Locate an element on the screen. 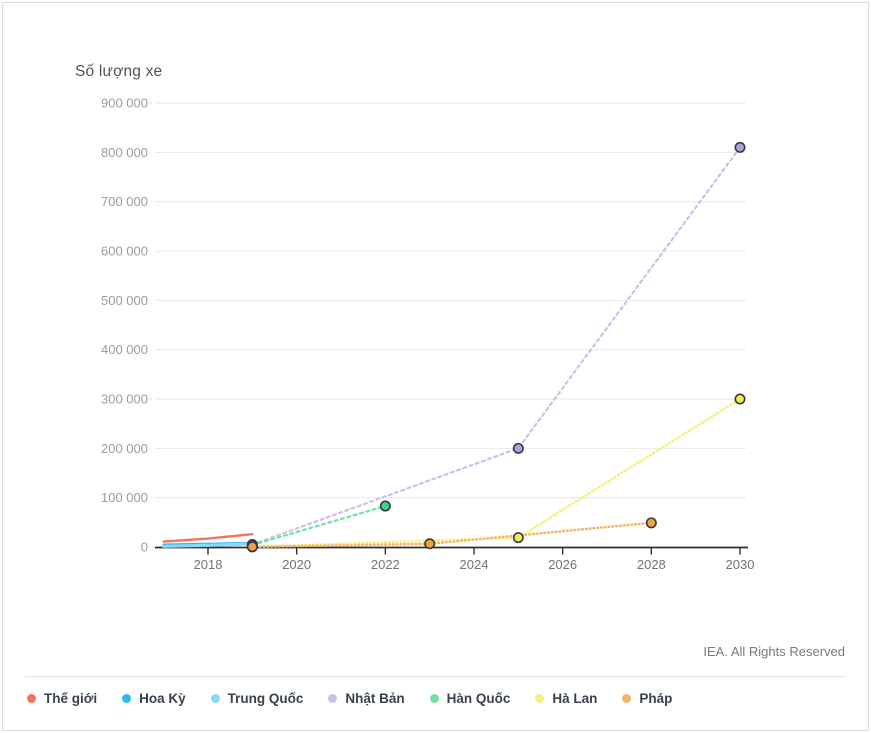  legend-label: Nhật Bản is located at coordinates (375, 698).